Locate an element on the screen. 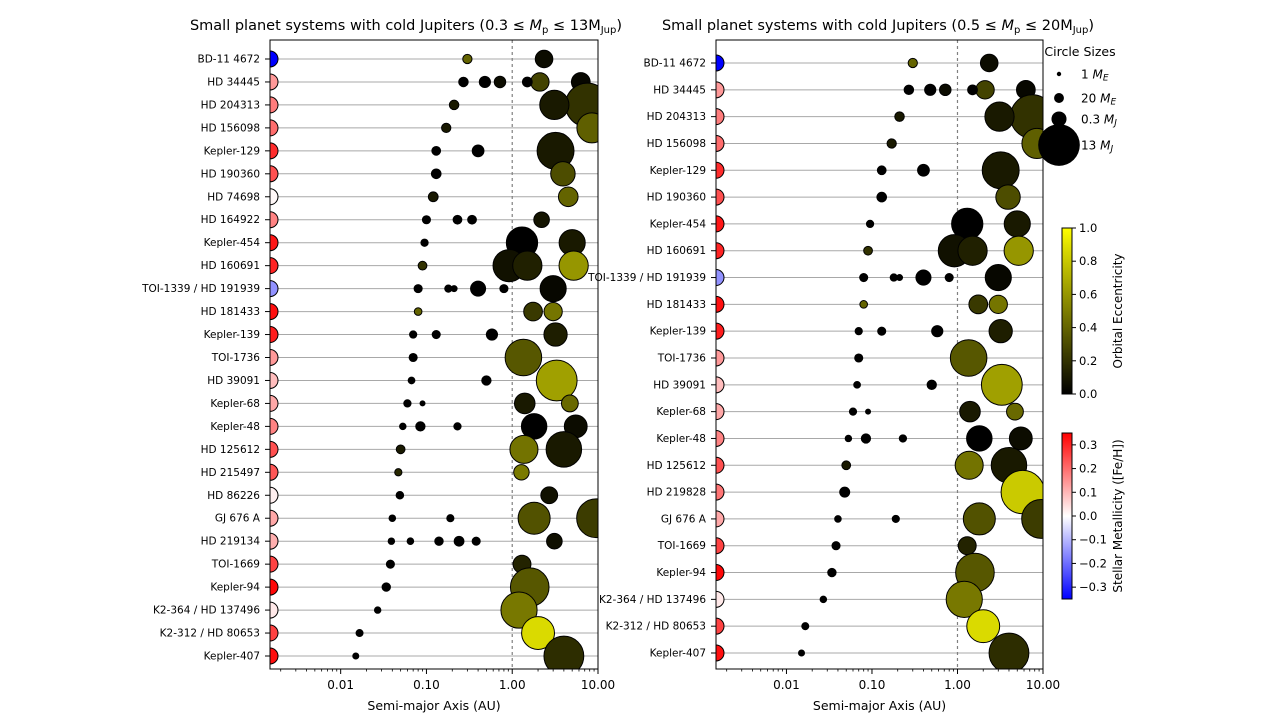  system-label: HD 74698 is located at coordinates (233, 197).